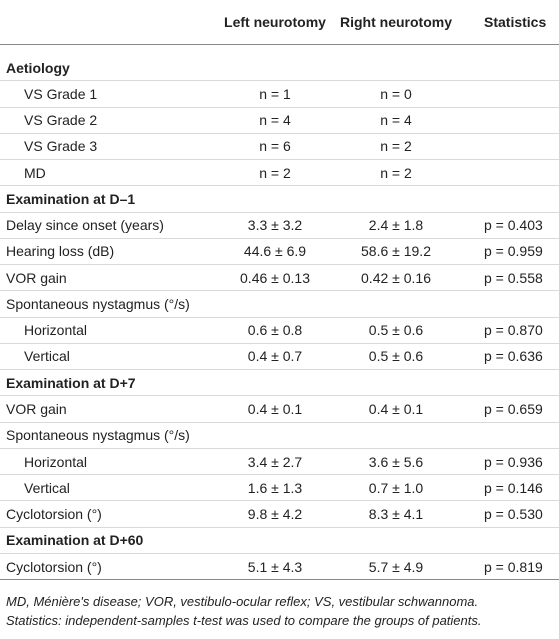 This screenshot has height=639, width=559. Describe the element at coordinates (275, 146) in the screenshot. I see `table-cell: n = 6` at that location.